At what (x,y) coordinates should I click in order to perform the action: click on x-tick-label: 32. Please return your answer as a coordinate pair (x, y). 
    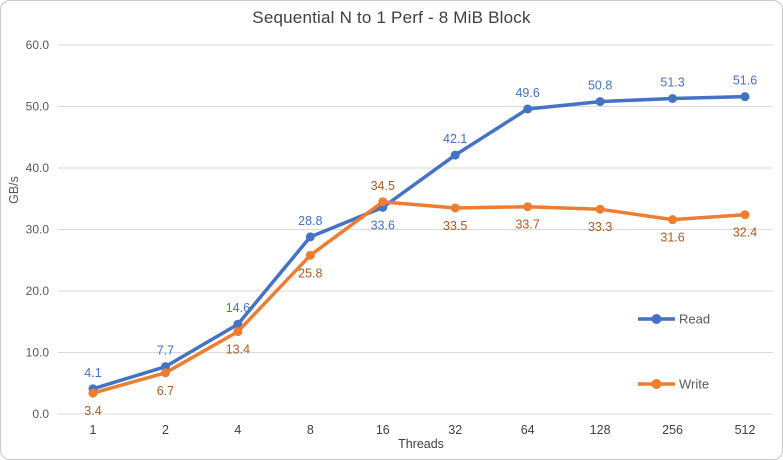
    Looking at the image, I should click on (455, 430).